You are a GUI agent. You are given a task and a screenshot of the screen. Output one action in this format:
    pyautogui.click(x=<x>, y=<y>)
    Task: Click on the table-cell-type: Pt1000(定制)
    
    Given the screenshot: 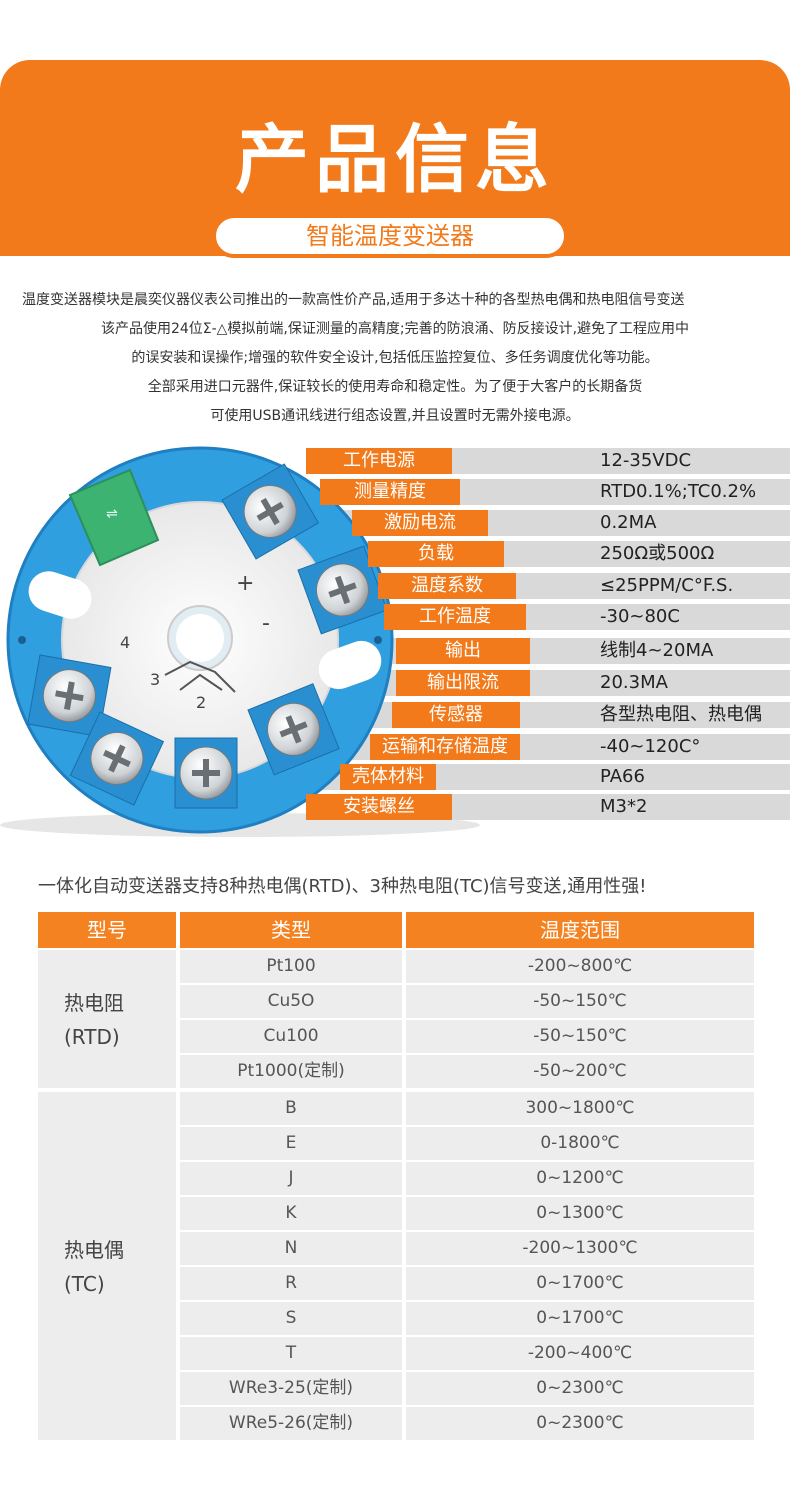 What is the action you would take?
    pyautogui.click(x=291, y=1071)
    